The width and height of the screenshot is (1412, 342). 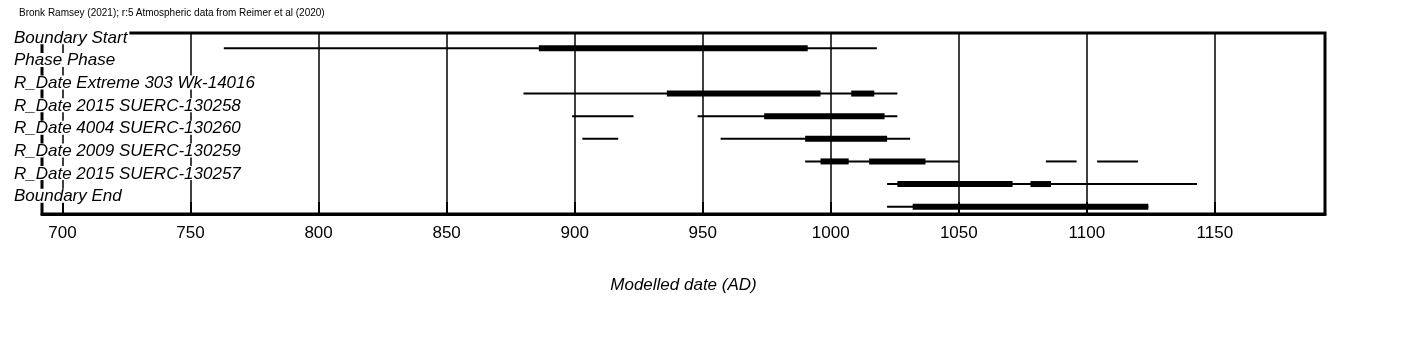 What do you see at coordinates (135, 83) in the screenshot?
I see `y-tick-label: R_Date Extreme 303 Wk-14016` at bounding box center [135, 83].